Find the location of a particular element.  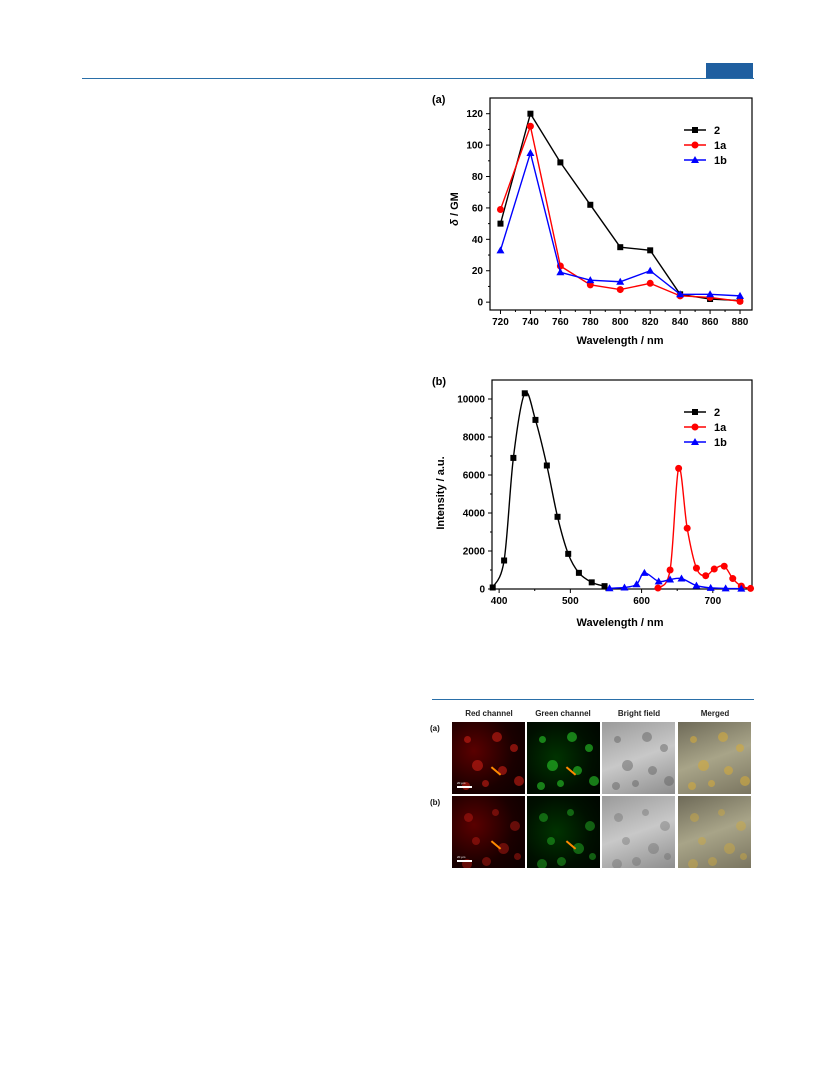

x-tick-label: 700 is located at coordinates (712, 601).